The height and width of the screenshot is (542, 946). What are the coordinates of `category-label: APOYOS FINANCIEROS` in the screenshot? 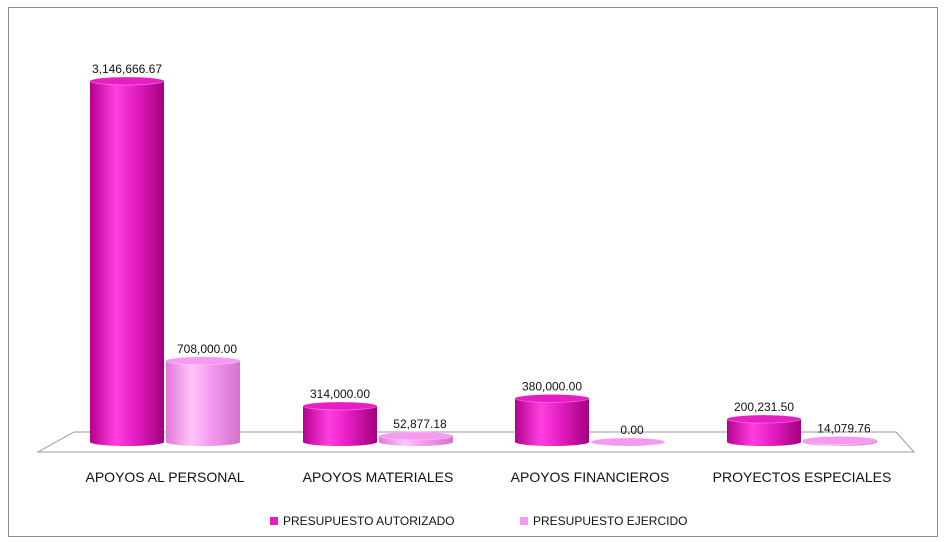 It's located at (590, 477).